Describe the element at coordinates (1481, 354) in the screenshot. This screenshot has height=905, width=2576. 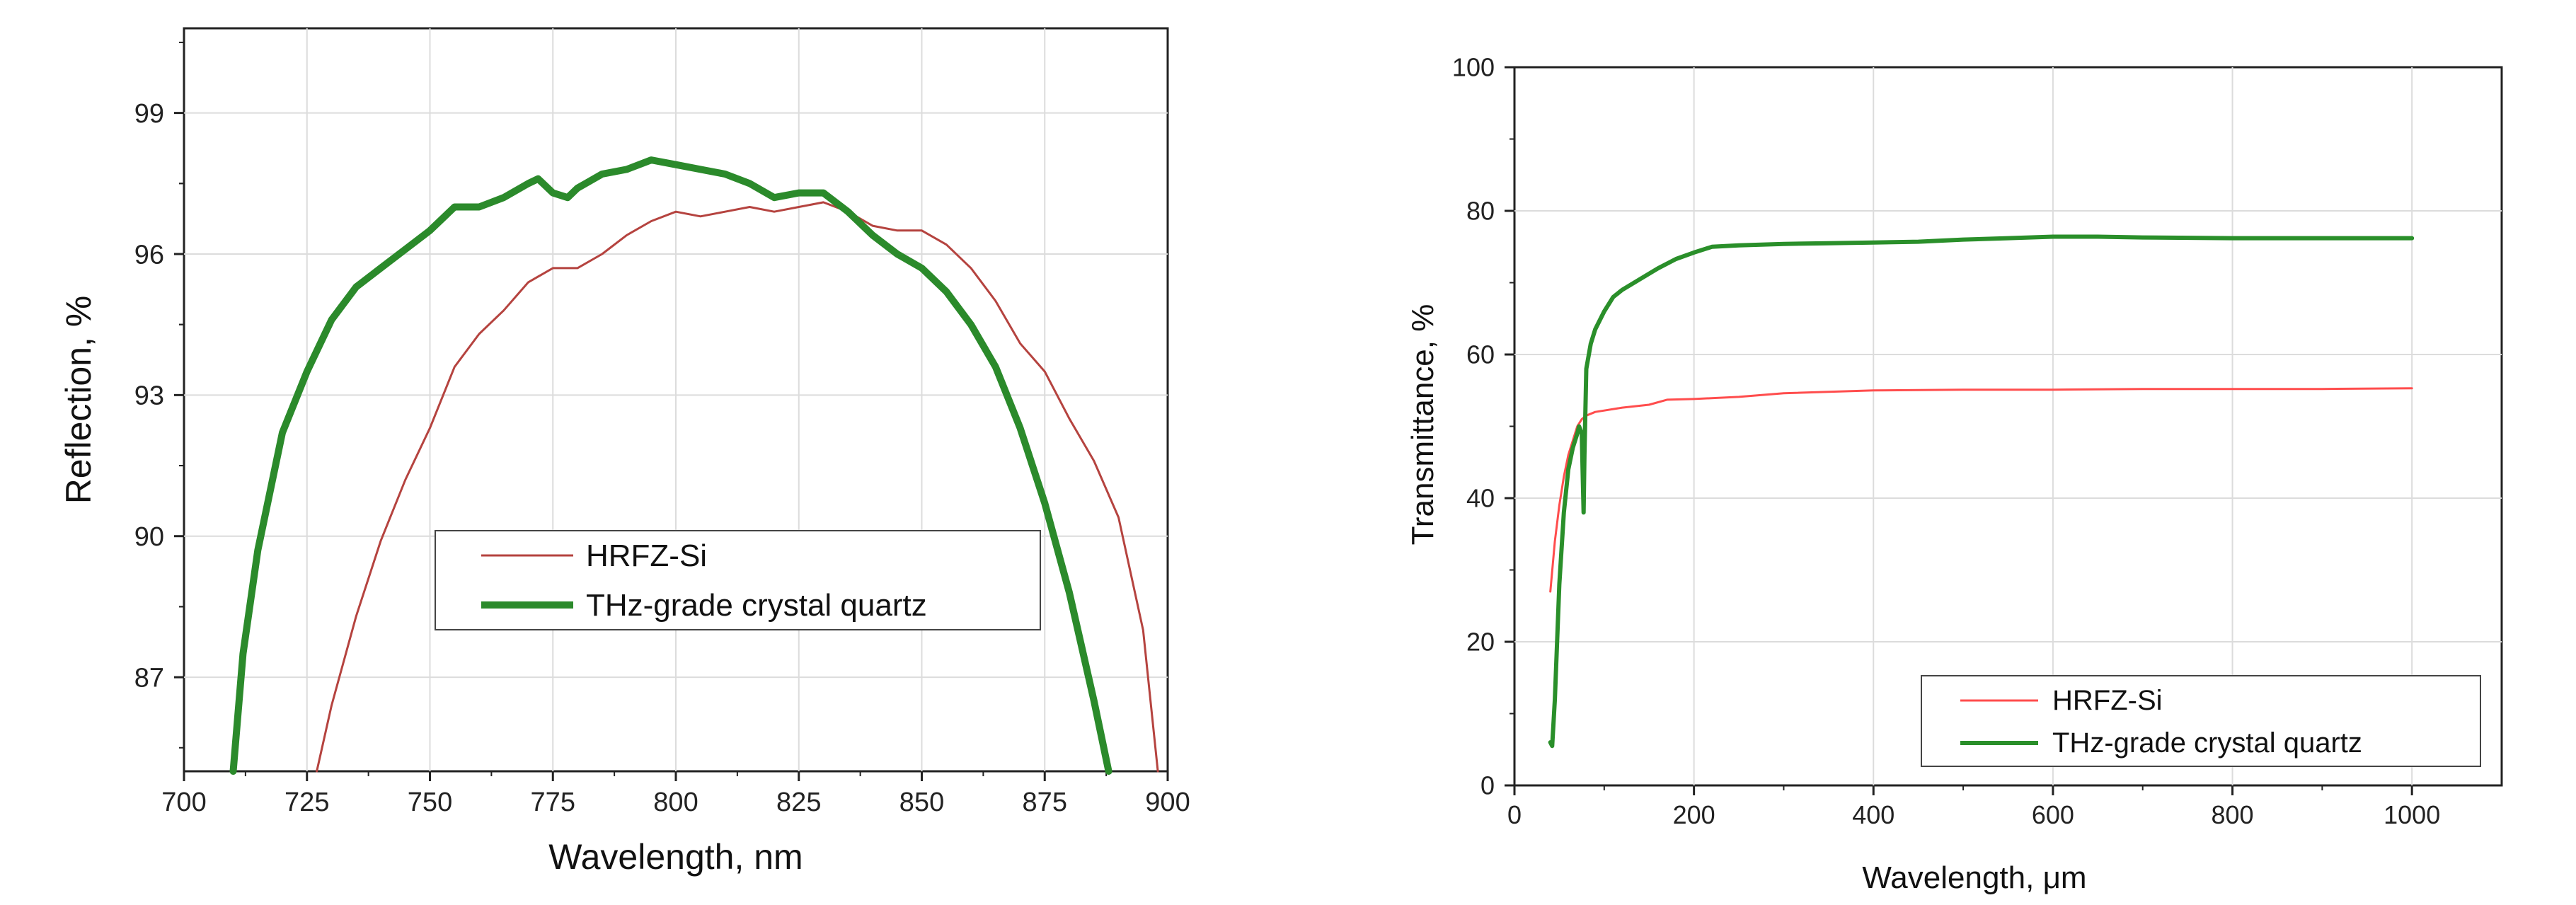
I see `y-tick-label-right: 60` at that location.